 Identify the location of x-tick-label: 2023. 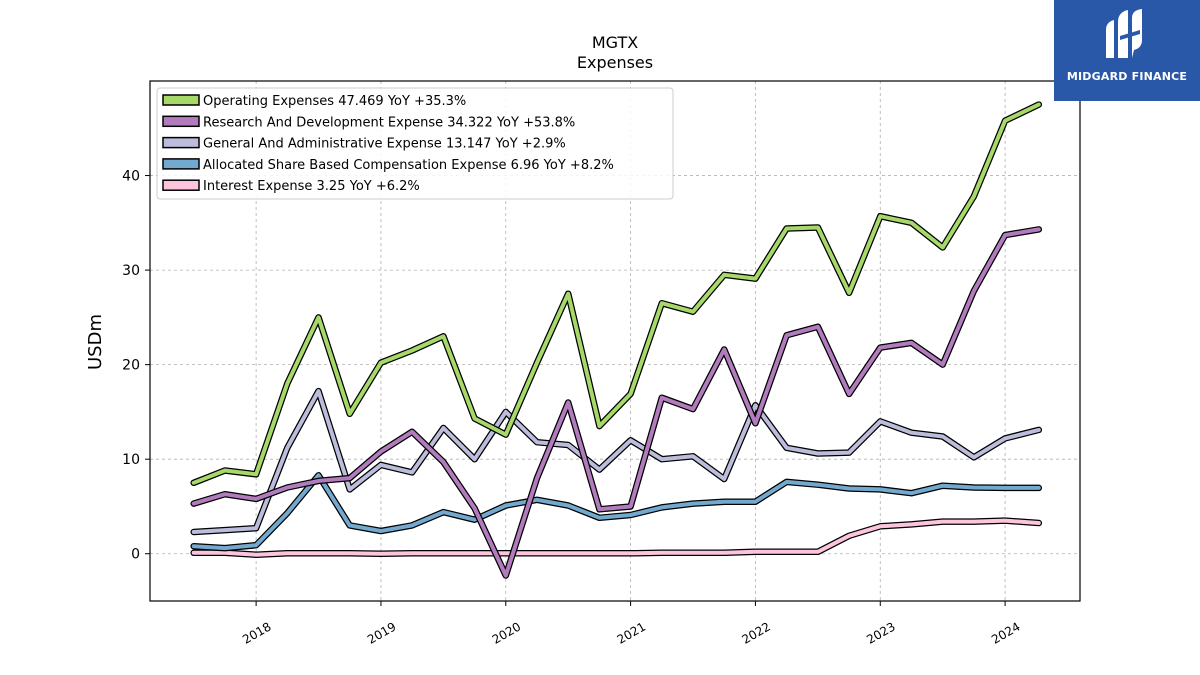
(880, 632).